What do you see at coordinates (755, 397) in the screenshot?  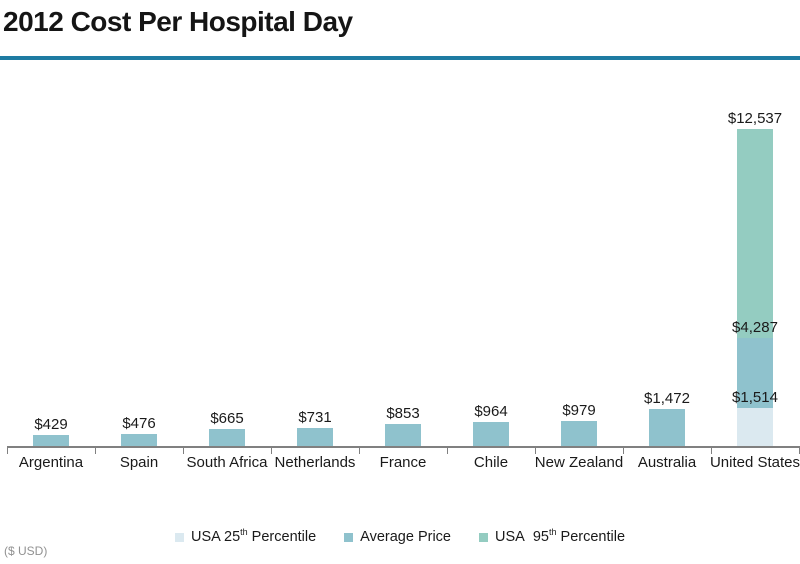 I see `value-label-united-states: $1,514` at bounding box center [755, 397].